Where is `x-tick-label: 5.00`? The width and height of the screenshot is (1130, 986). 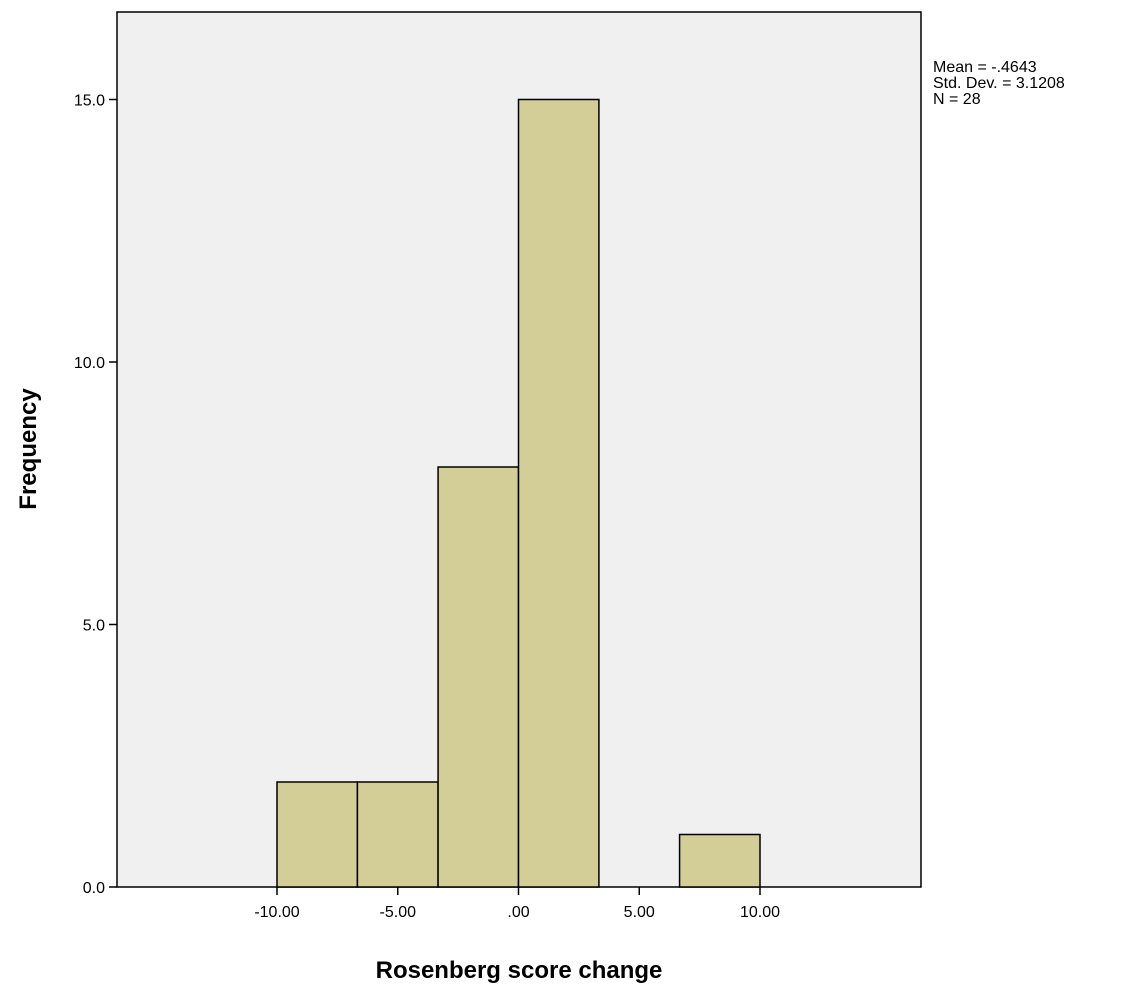 x-tick-label: 5.00 is located at coordinates (639, 912).